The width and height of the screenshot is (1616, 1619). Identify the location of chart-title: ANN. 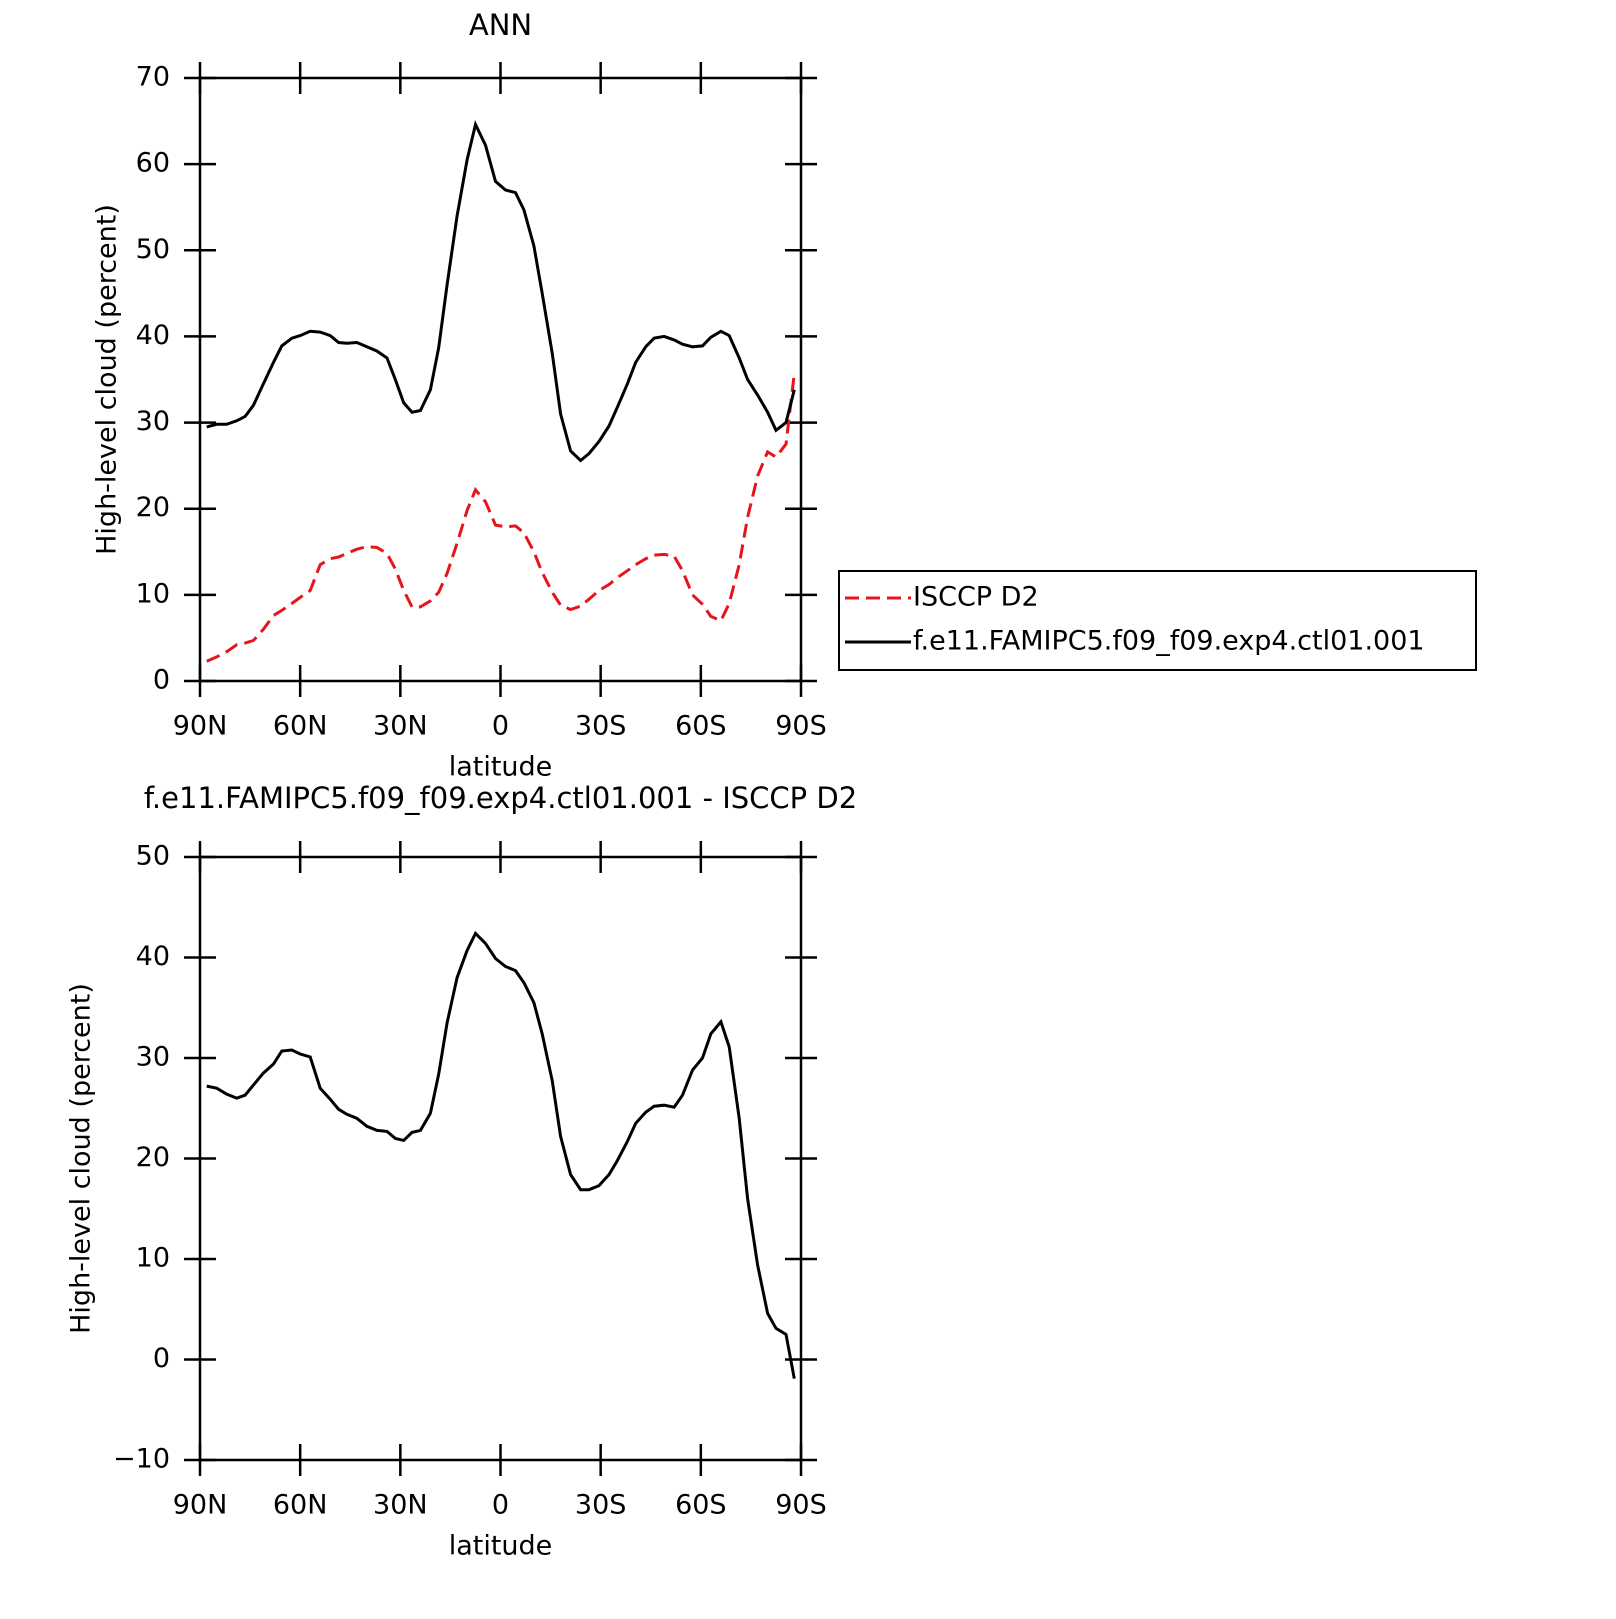
(500, 25).